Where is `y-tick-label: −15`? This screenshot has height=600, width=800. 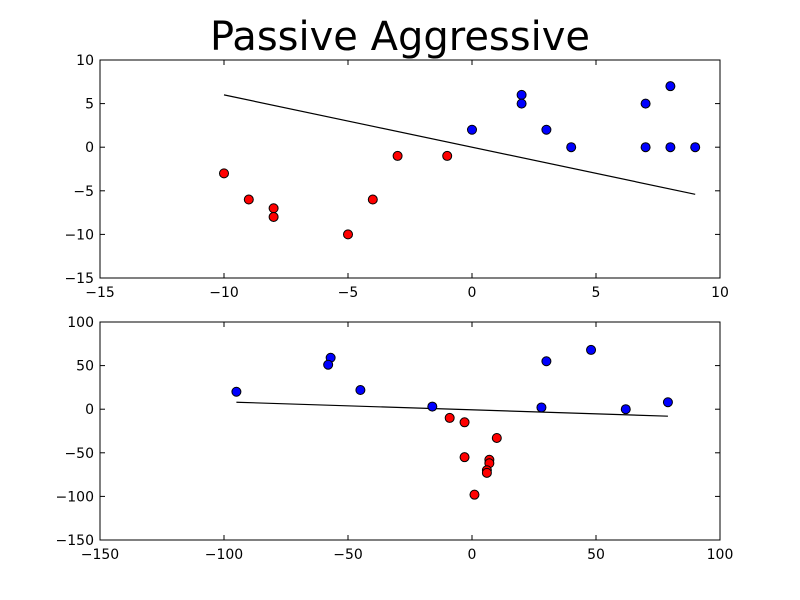 y-tick-label: −15 is located at coordinates (79, 279).